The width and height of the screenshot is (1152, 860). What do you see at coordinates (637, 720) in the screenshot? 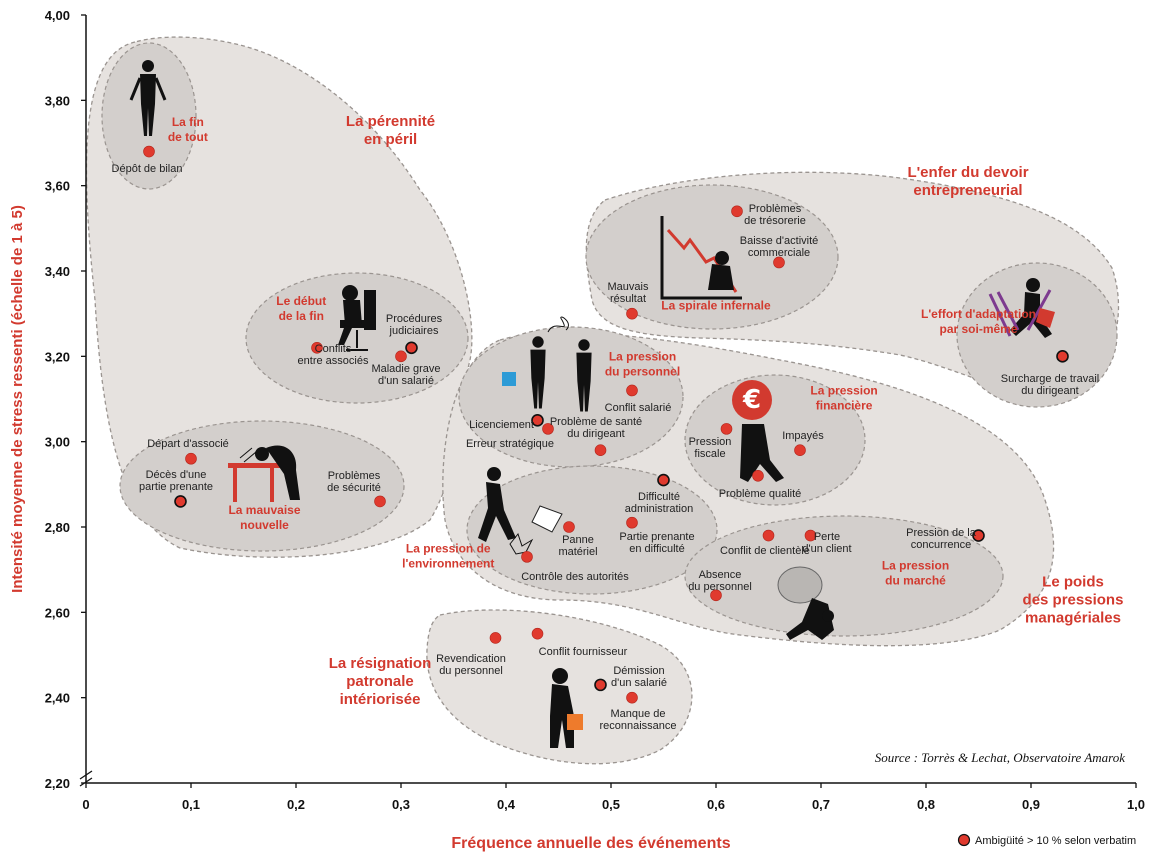
I see `point-label: Manque de reconnaissance` at bounding box center [637, 720].